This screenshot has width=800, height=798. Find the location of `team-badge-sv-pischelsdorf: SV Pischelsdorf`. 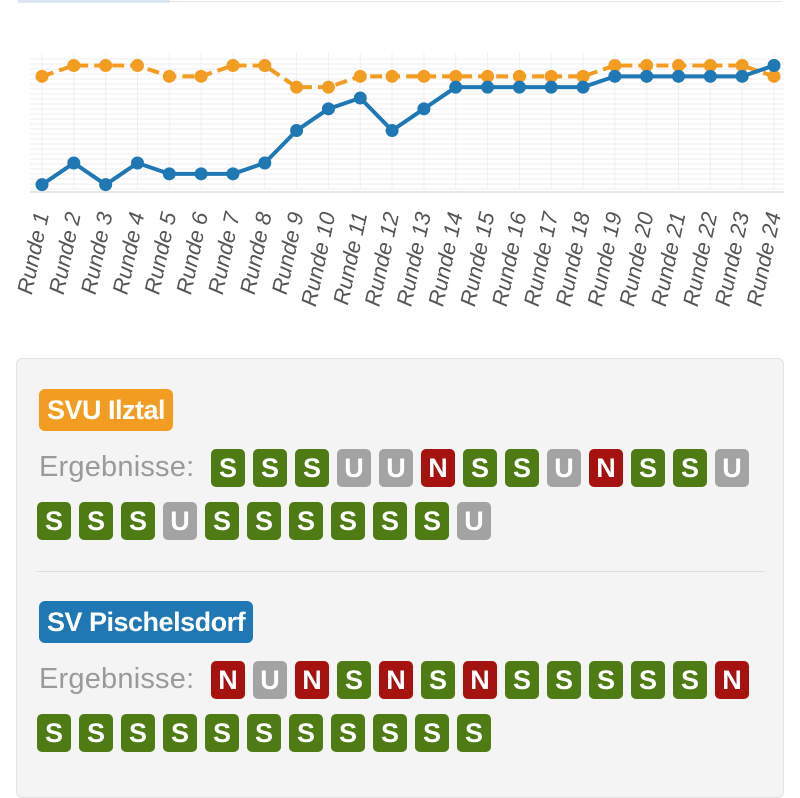

team-badge-sv-pischelsdorf: SV Pischelsdorf is located at coordinates (146, 622).